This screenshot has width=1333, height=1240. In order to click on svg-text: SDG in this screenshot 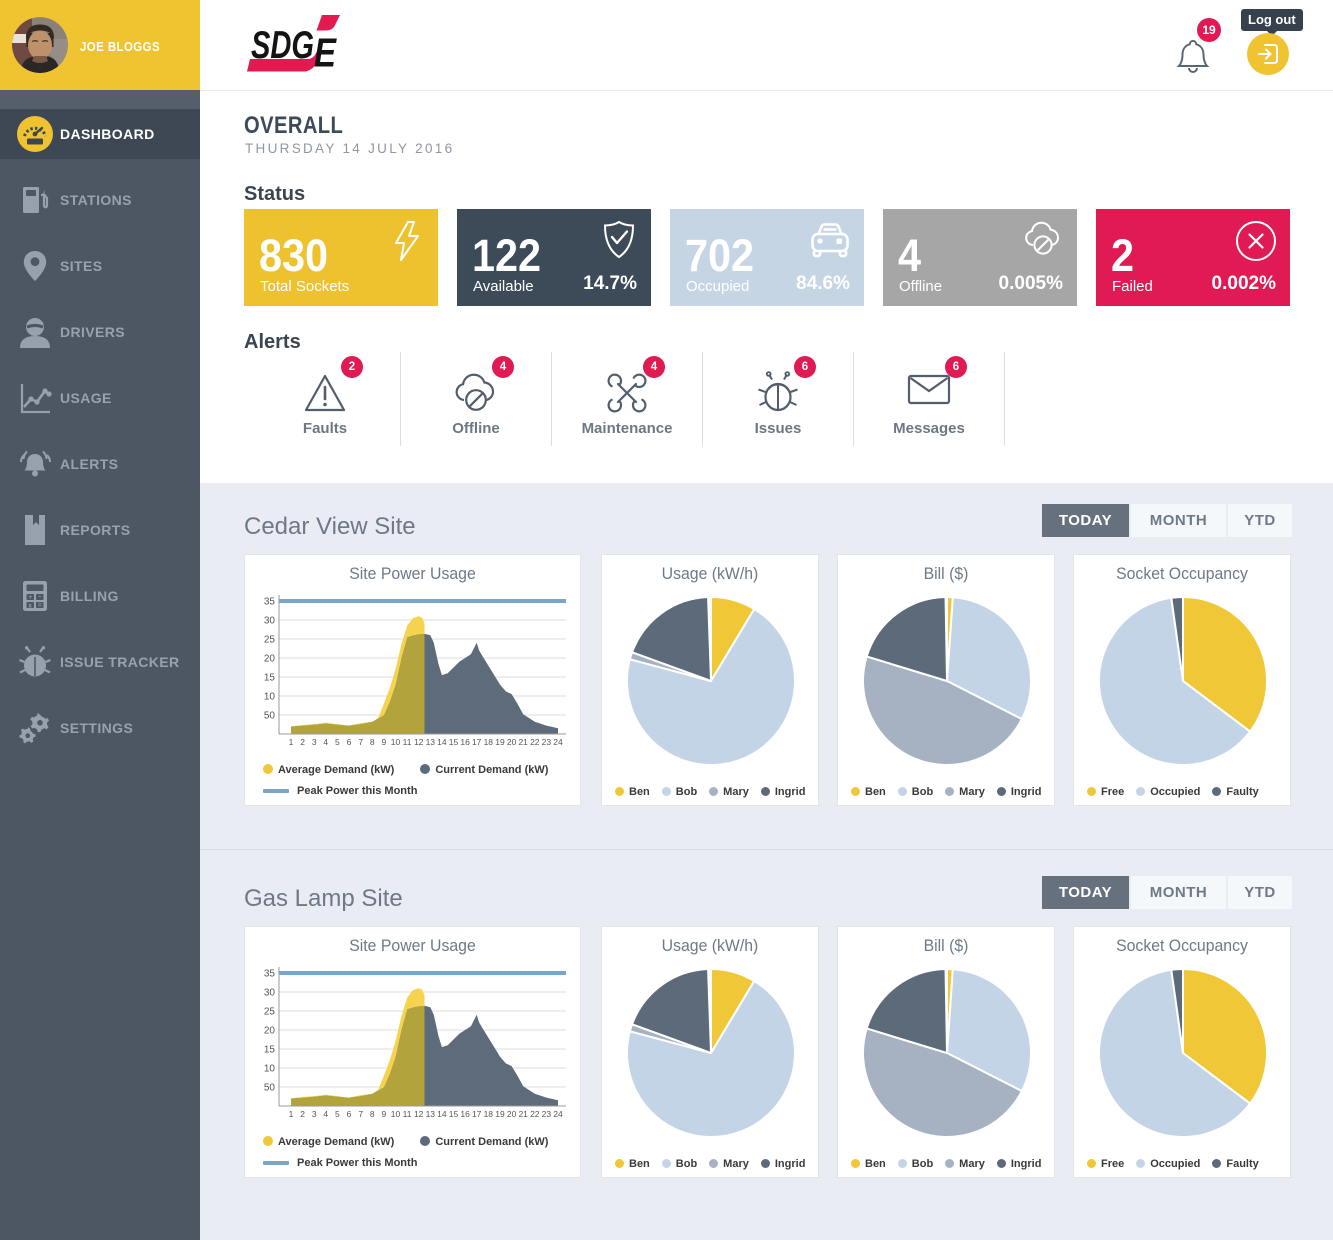, I will do `click(282, 45)`.